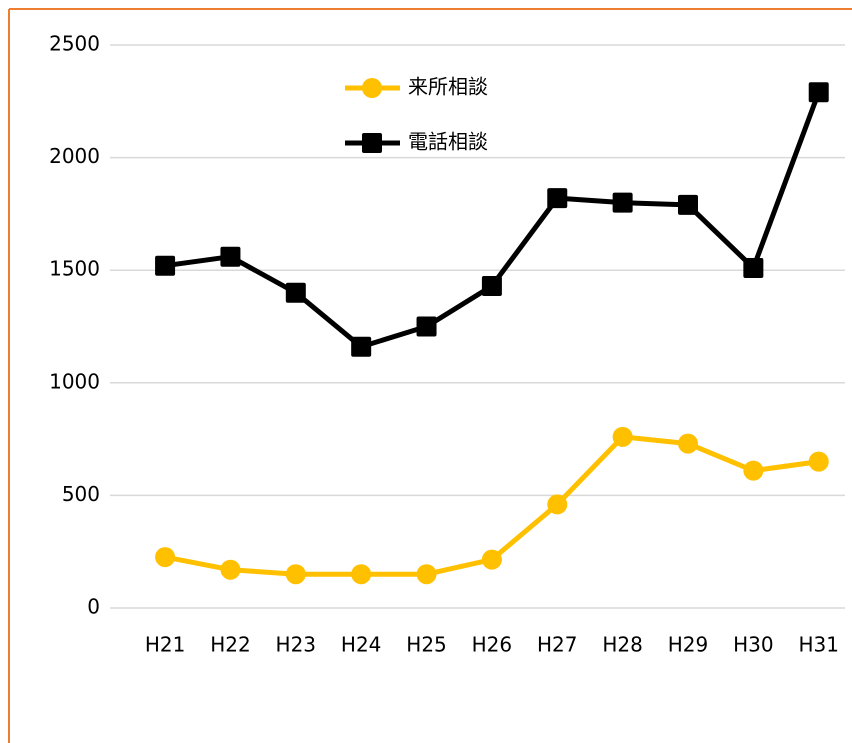 The image size is (852, 743). What do you see at coordinates (448, 87) in the screenshot?
I see `legend-label: 来所相談` at bounding box center [448, 87].